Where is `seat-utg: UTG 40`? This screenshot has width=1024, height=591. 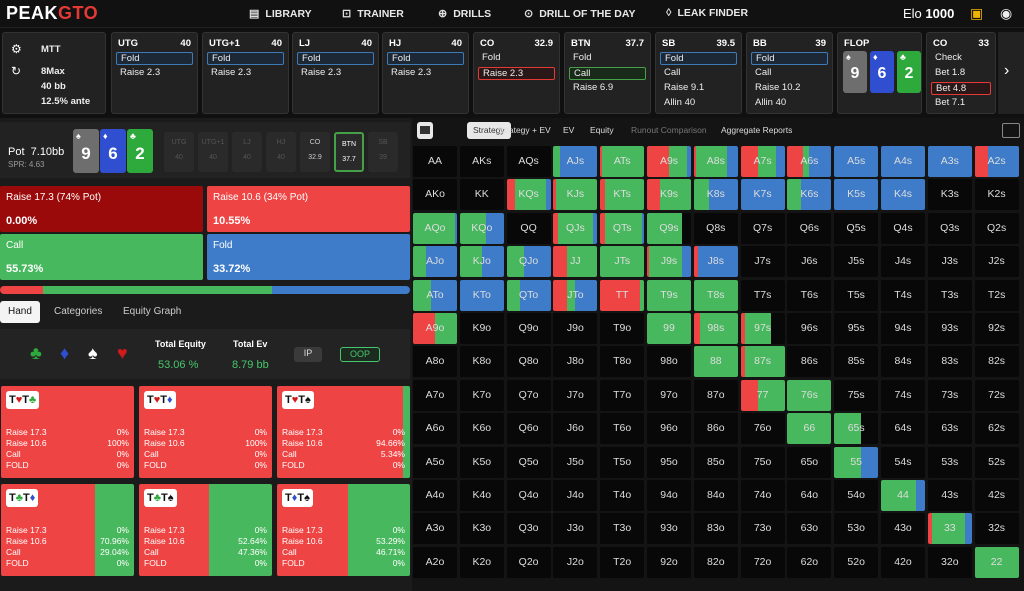 seat-utg: UTG 40 is located at coordinates (179, 152).